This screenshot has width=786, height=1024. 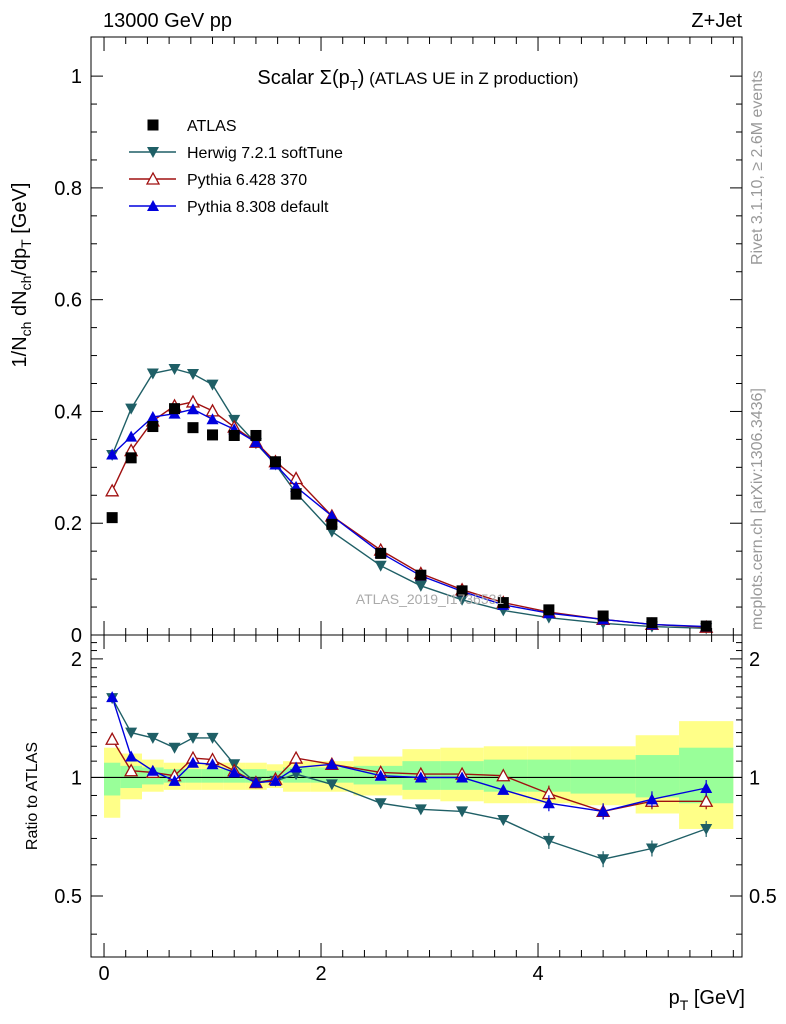 I want to click on plot-title-sub: T, so click(x=354, y=85).